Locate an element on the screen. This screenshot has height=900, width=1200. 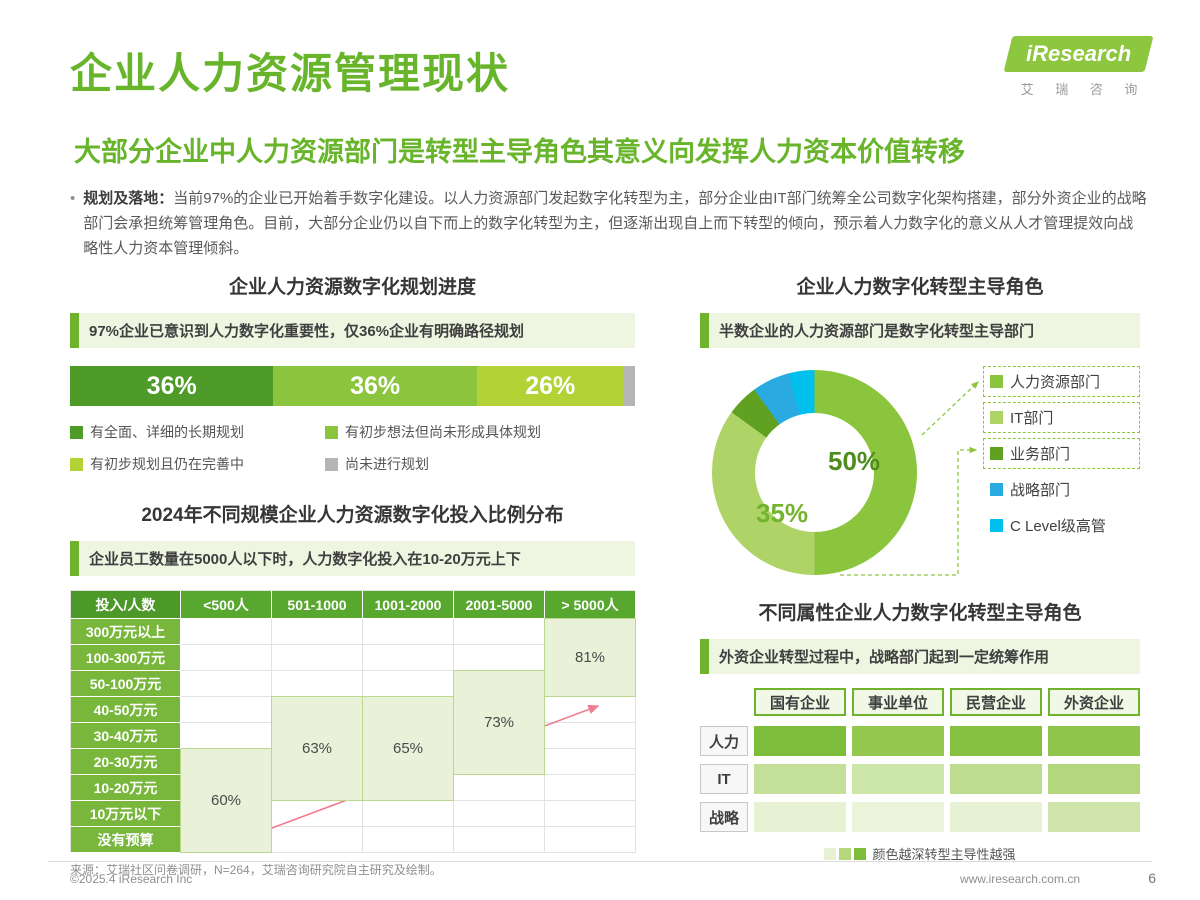
table-row-header-2: 50-100万元 is located at coordinates (126, 684).